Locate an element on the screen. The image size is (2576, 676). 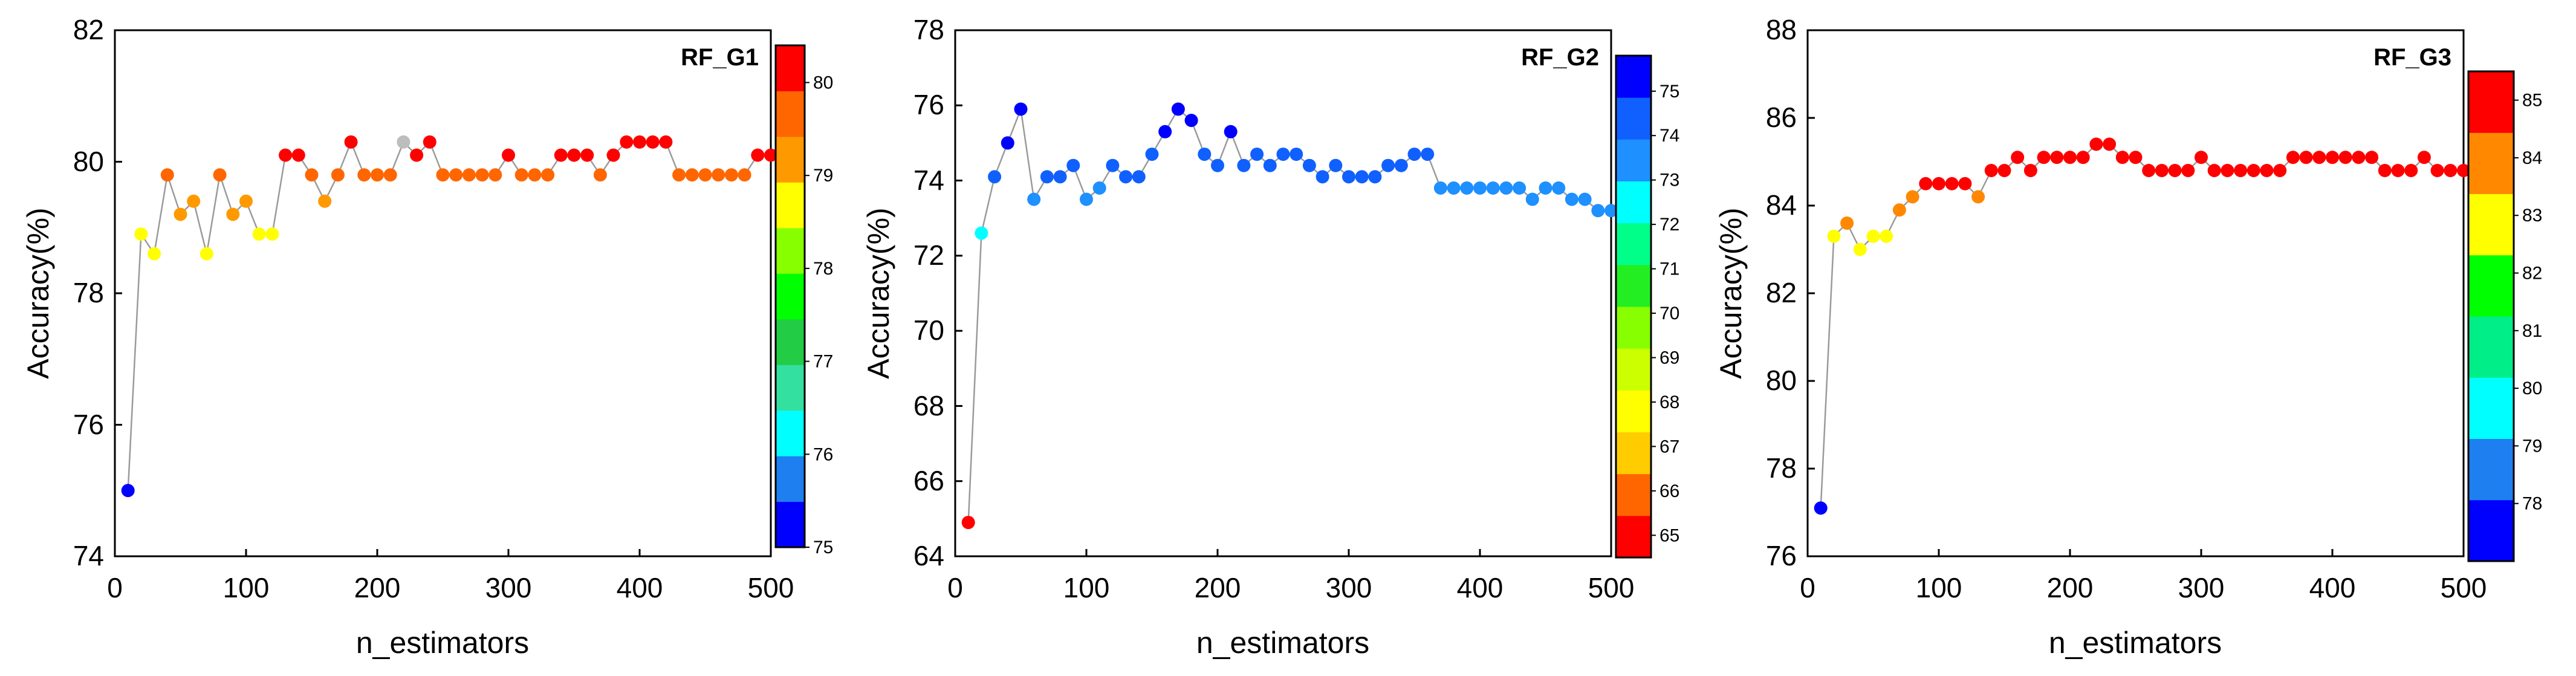
x-tick-label: 400 is located at coordinates (640, 587).